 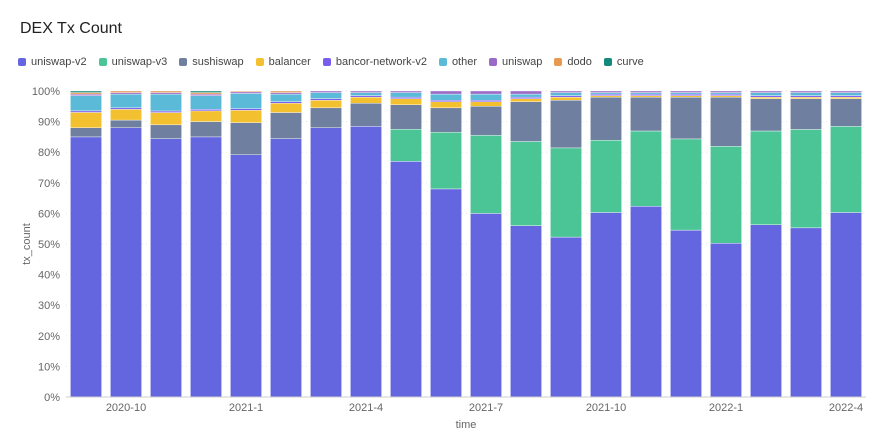 What do you see at coordinates (623, 62) in the screenshot?
I see `legend-item-curve: curve` at bounding box center [623, 62].